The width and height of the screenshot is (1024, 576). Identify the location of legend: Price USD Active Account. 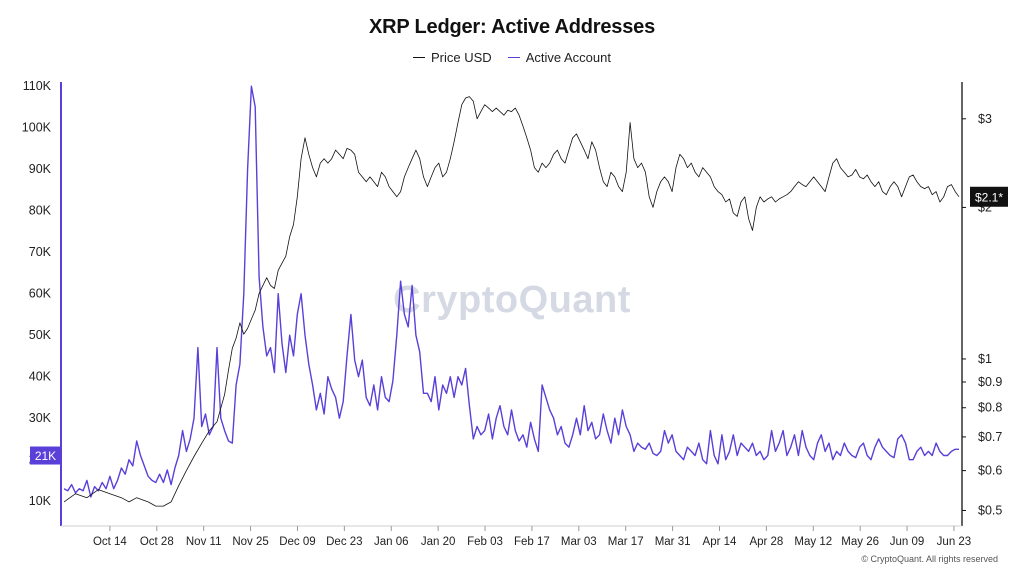
(512, 57).